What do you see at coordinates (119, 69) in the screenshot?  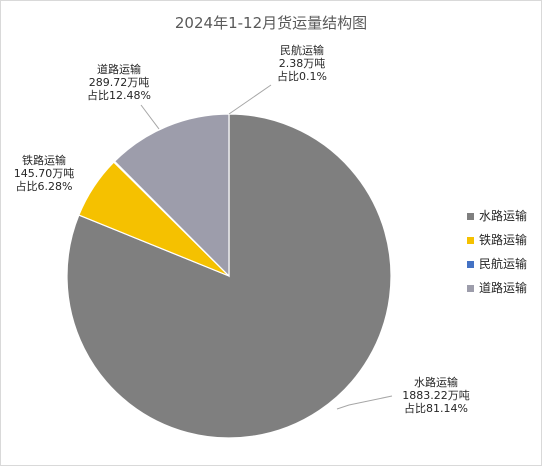 I see `data-label-4-line-1: 道路运输` at bounding box center [119, 69].